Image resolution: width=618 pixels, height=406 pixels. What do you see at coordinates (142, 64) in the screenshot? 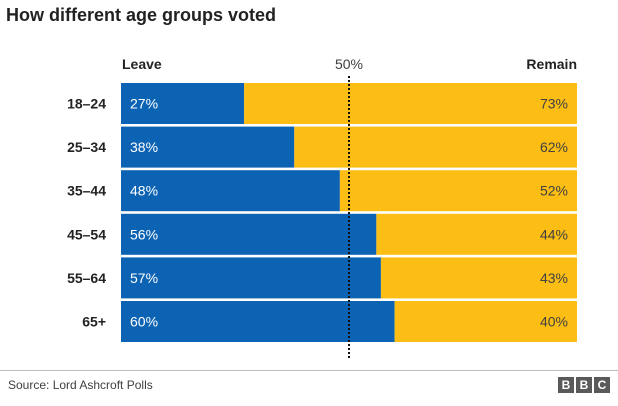
I see `legend-label-leave: Leave` at bounding box center [142, 64].